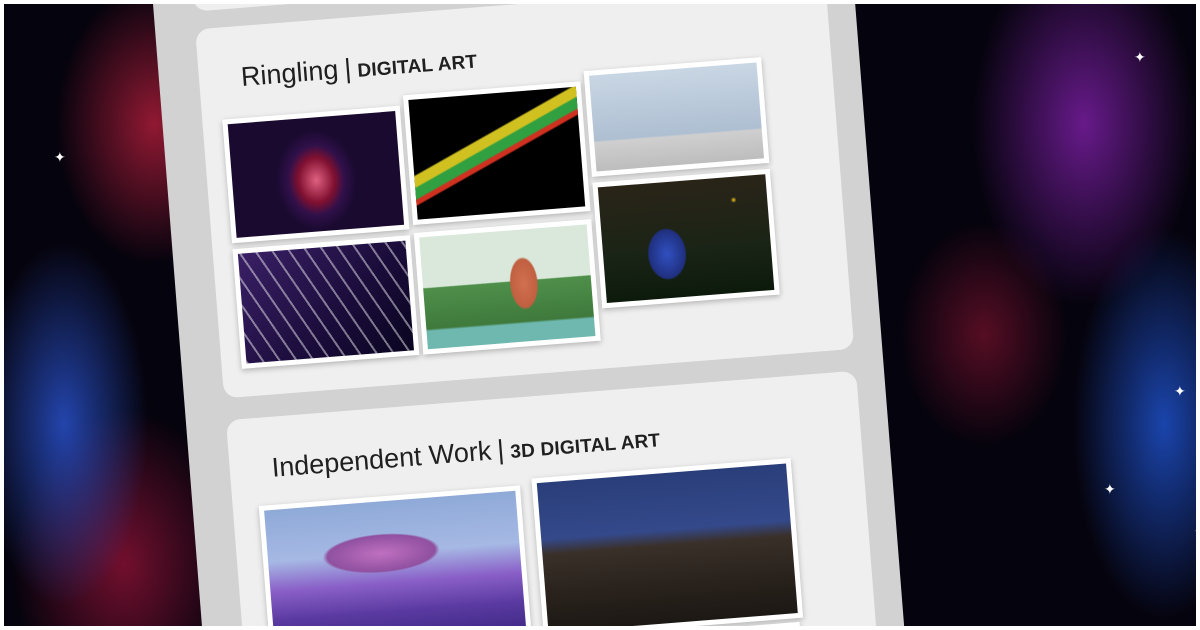 Image resolution: width=1200 pixels, height=630 pixels. What do you see at coordinates (417, 66) in the screenshot?
I see `section-tag: DIGITAL ART` at bounding box center [417, 66].